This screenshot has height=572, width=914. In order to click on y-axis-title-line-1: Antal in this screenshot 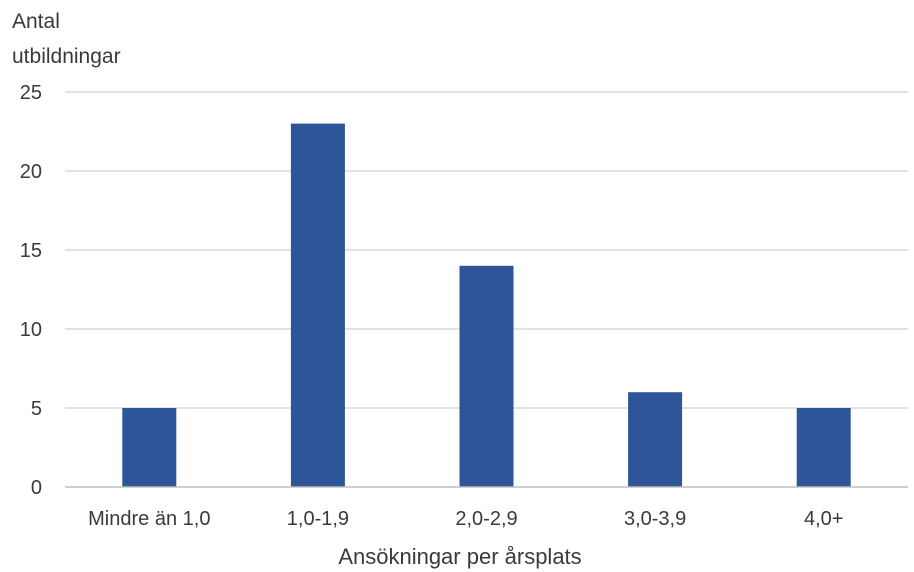, I will do `click(36, 21)`.